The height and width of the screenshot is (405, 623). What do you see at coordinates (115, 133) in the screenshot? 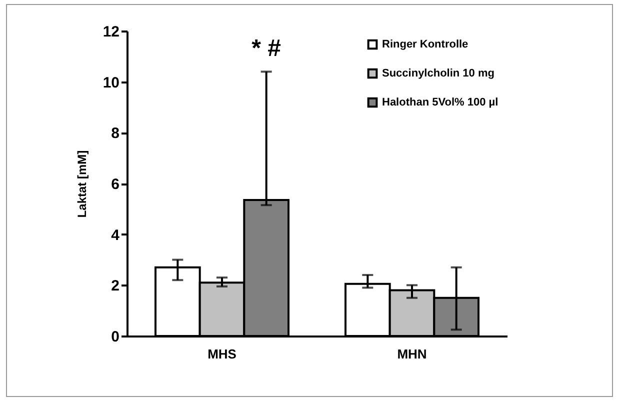
I see `y-tick-label: 8` at bounding box center [115, 133].